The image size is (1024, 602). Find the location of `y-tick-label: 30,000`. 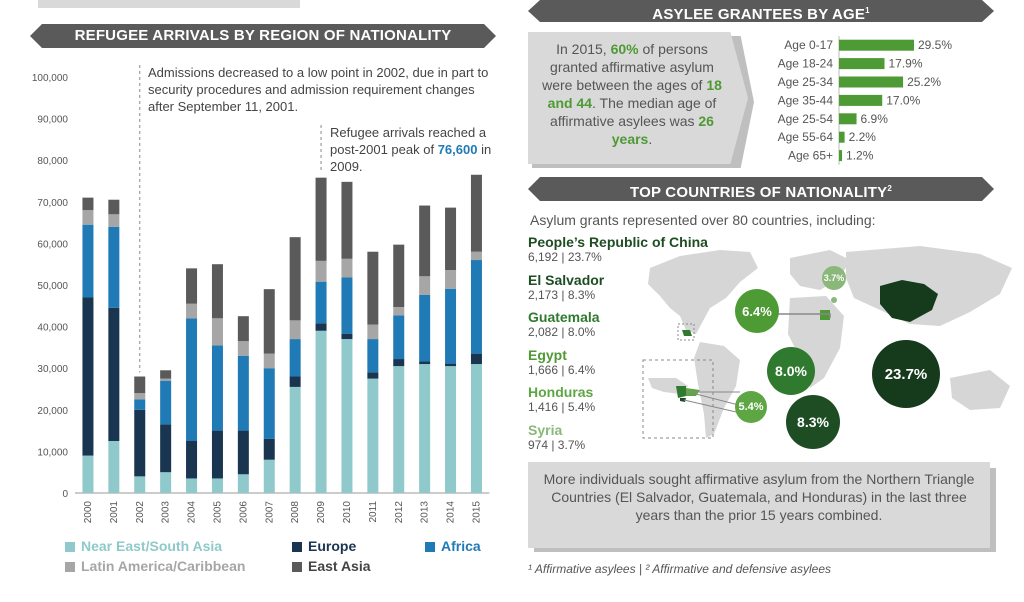

y-tick-label: 30,000 is located at coordinates (52, 369).